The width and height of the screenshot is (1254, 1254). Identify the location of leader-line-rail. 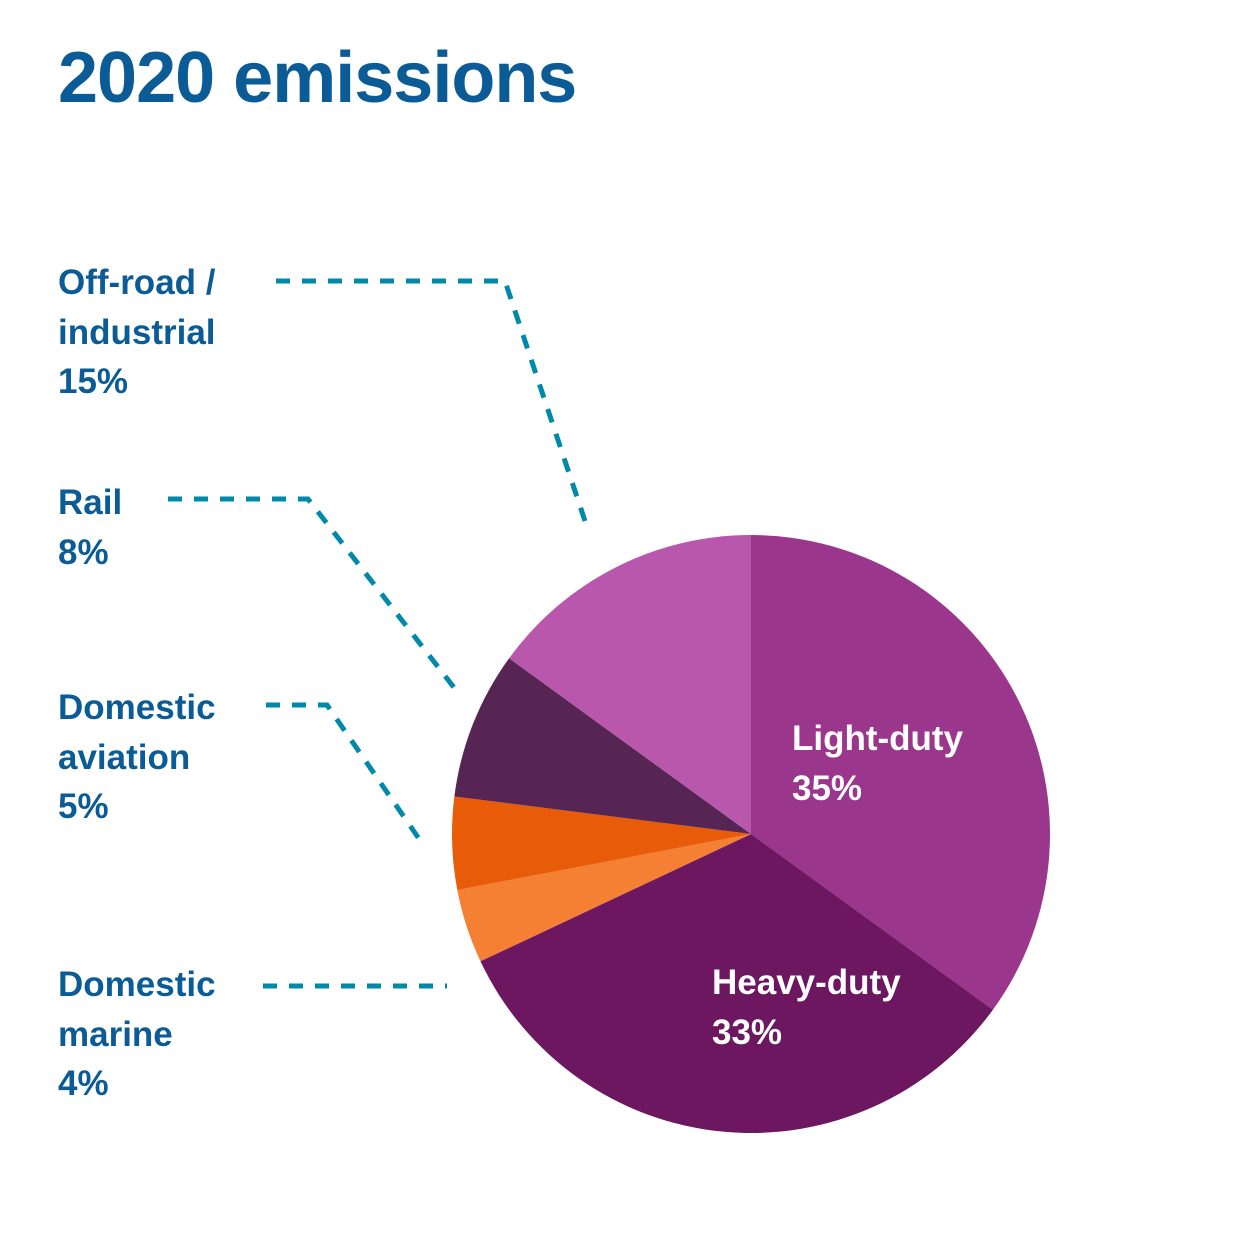
(314, 596).